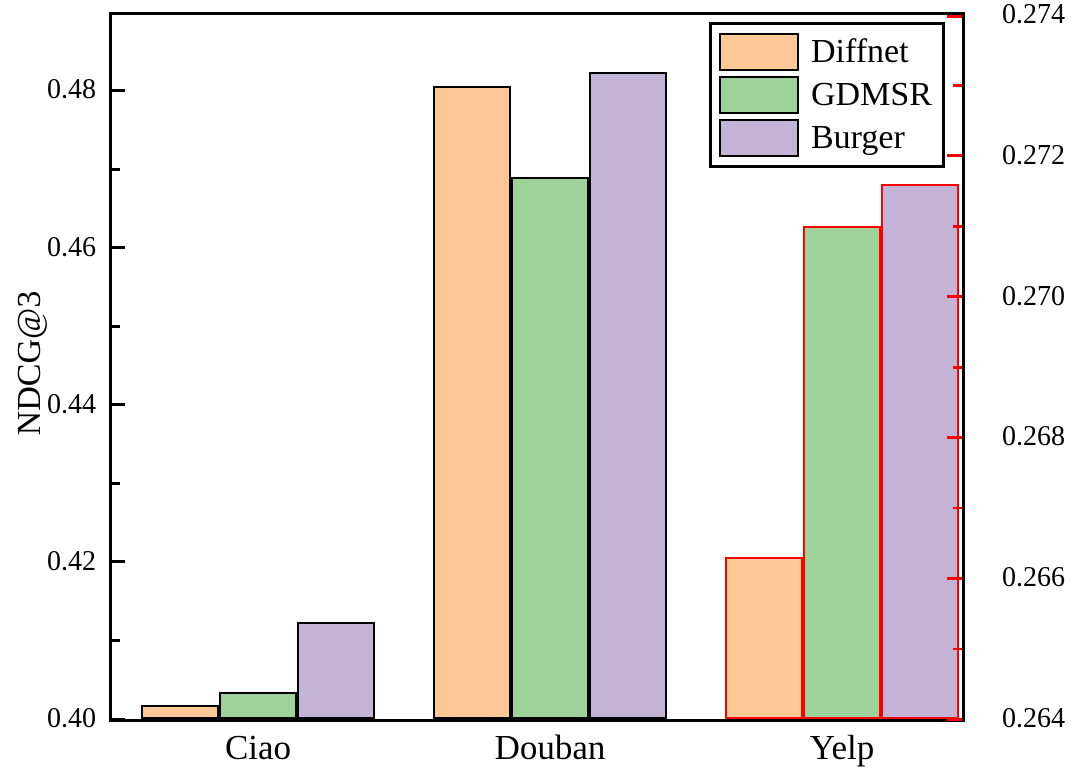 Image resolution: width=1075 pixels, height=775 pixels. I want to click on left-axis-tick-label: 0.48, so click(71, 90).